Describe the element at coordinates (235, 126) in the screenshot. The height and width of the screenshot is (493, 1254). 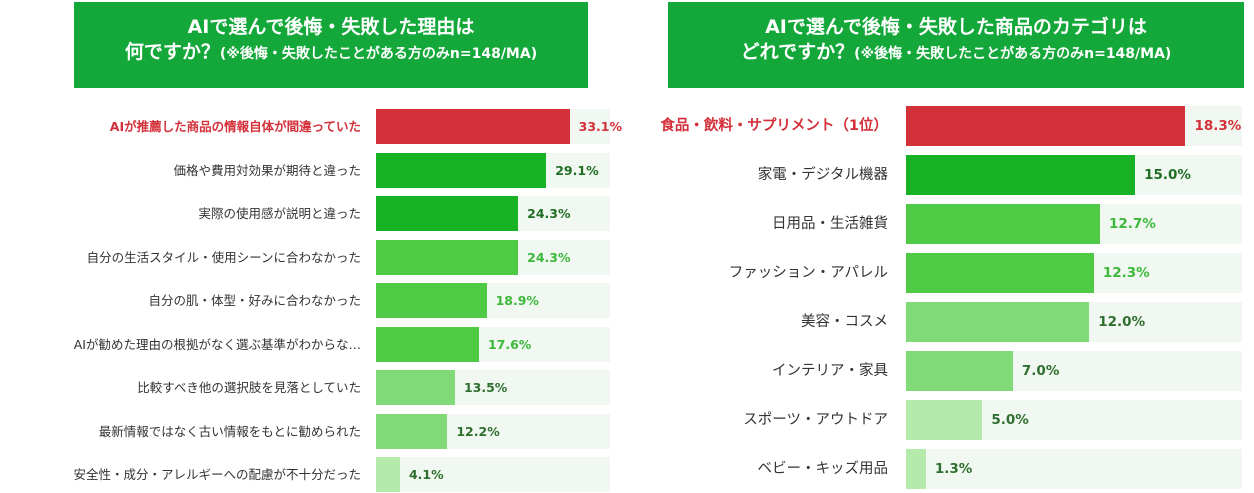
I see `category-label: AIが推薦した商品の情報自体が間違っていた` at that location.